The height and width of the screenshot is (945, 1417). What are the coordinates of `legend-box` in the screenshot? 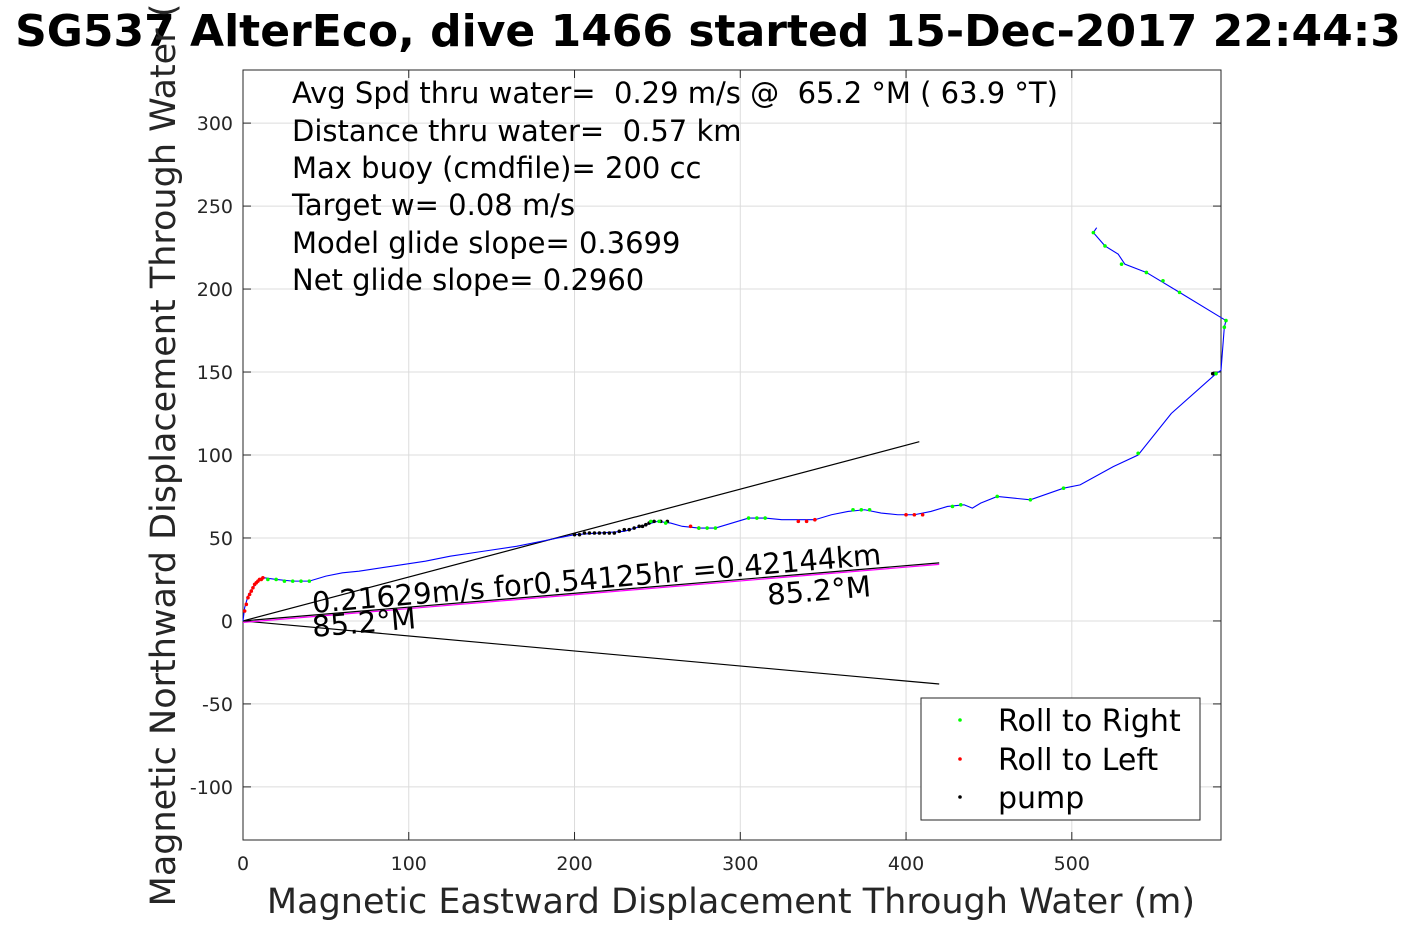 It's located at (1060, 759).